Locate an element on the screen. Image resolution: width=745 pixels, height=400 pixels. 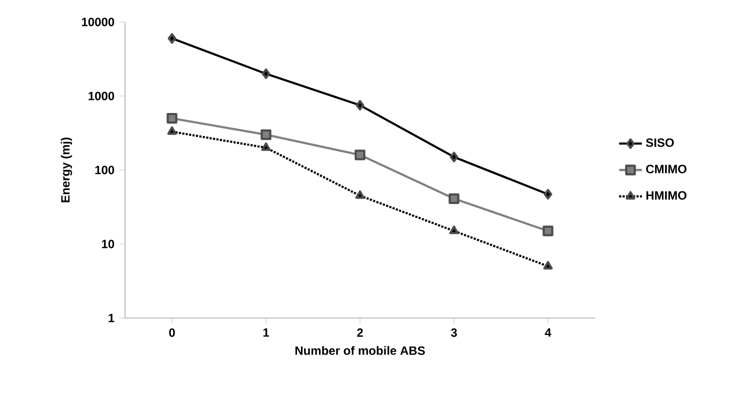
x-tick-label: 3 is located at coordinates (453, 332).